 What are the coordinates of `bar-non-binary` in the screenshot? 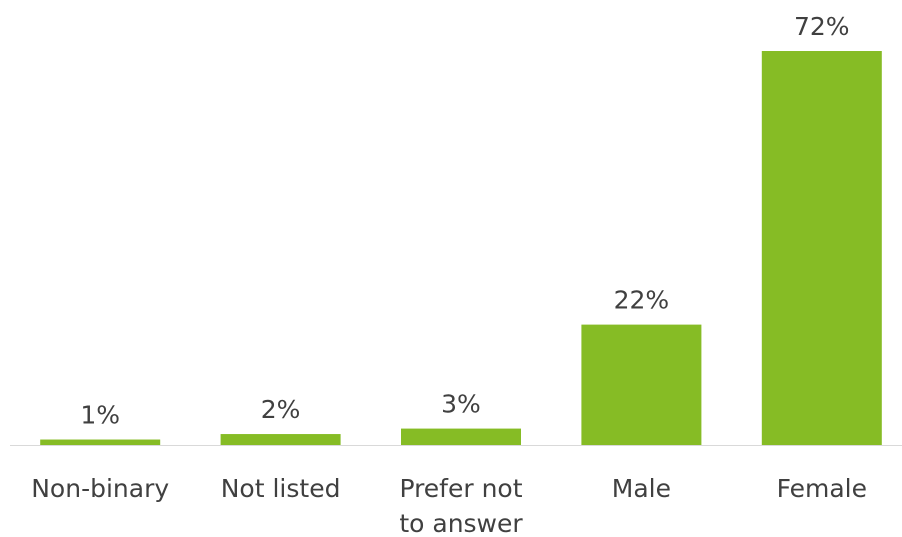 It's located at (100, 442).